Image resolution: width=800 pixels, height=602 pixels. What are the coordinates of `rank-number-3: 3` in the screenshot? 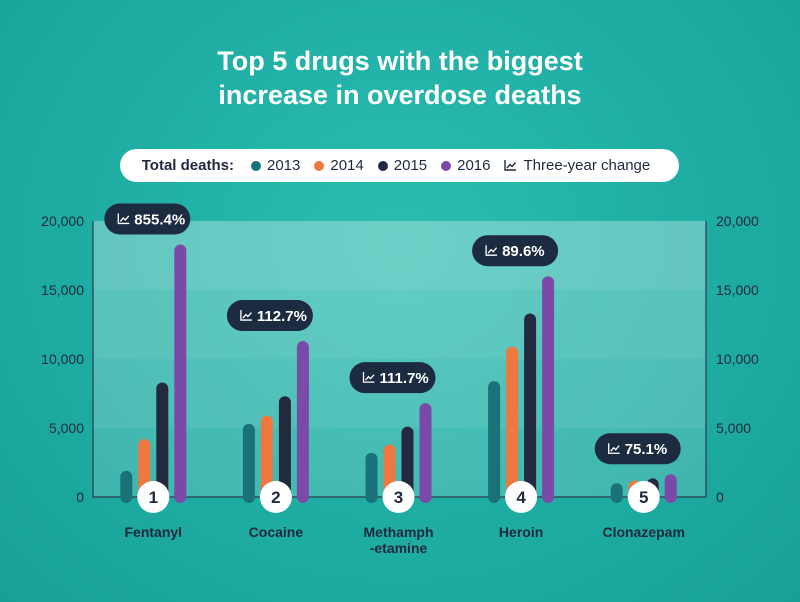 It's located at (398, 497).